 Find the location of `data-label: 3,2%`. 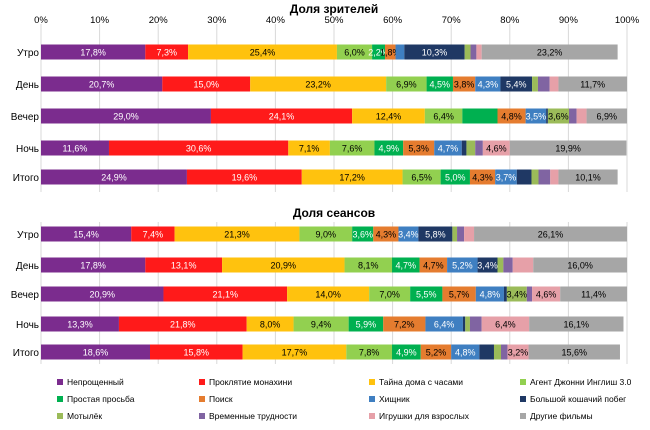

data-label: 3,2% is located at coordinates (518, 353).